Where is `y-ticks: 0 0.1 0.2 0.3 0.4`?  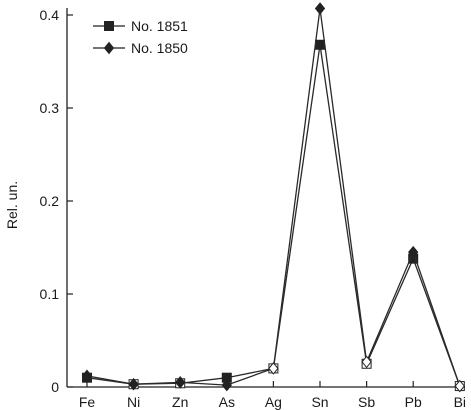 y-ticks: 0 0.1 0.2 0.3 0.4 is located at coordinates (56, 201).